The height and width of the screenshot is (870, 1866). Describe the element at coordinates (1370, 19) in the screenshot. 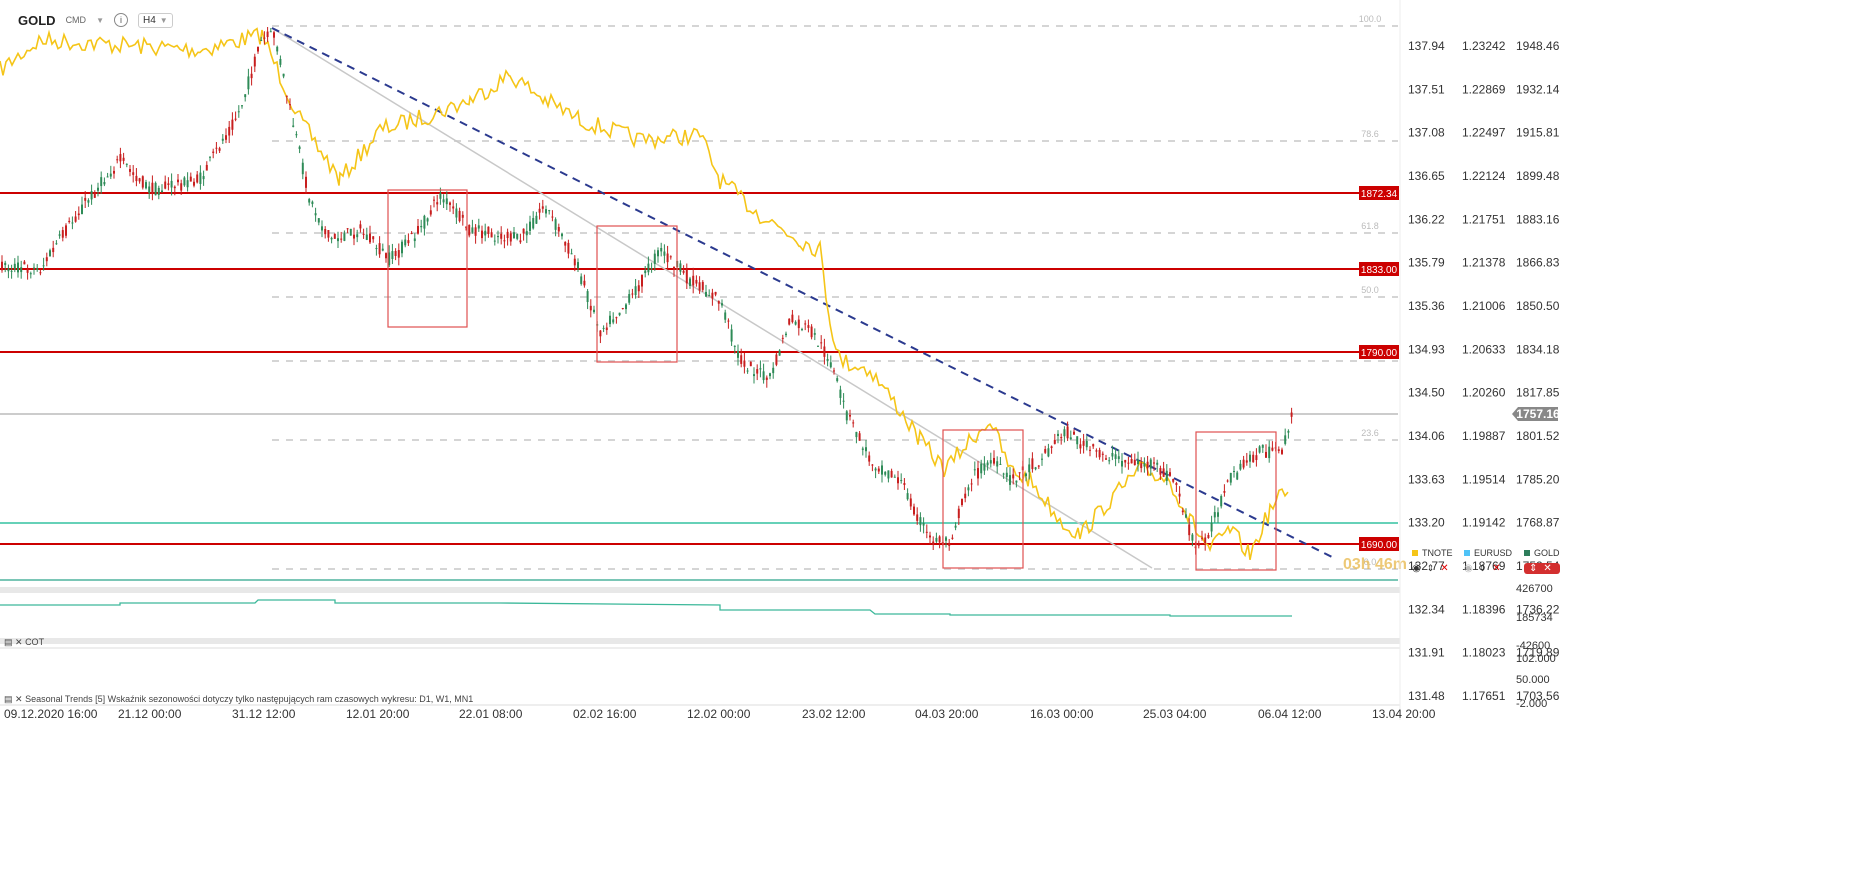

I see `fib-level-label: 100.0` at that location.